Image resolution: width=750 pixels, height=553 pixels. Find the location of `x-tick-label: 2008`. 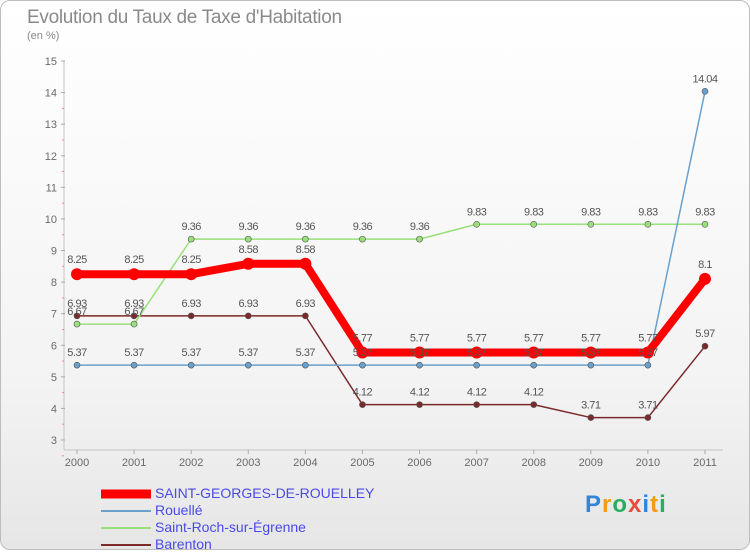

x-tick-label: 2008 is located at coordinates (533, 463).